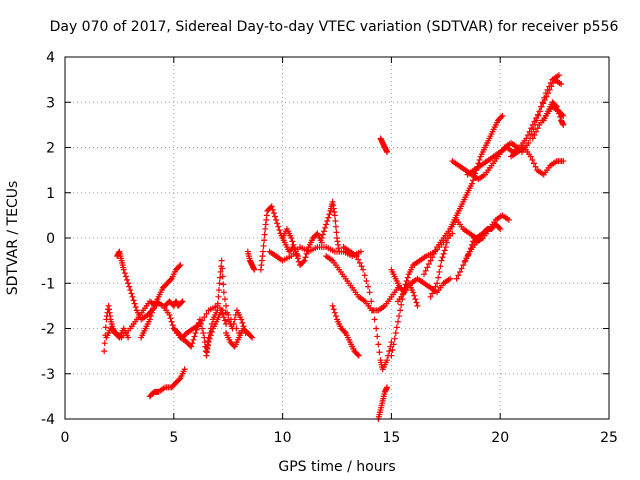 The width and height of the screenshot is (640, 480). Describe the element at coordinates (609, 438) in the screenshot. I see `x-tick-label: 25` at that location.